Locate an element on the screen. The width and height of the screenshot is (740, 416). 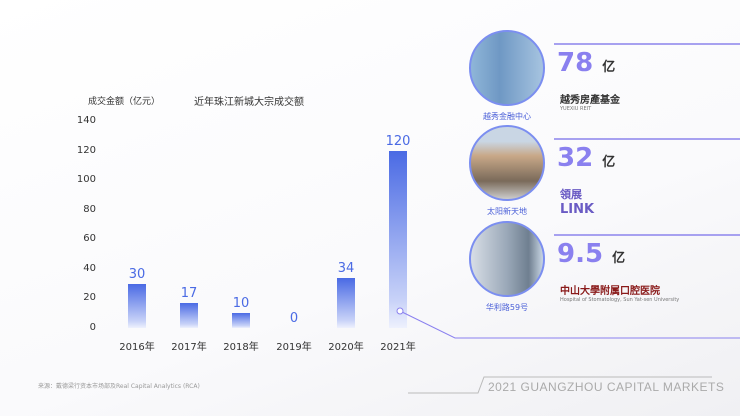
deal-amount: 9.5 亿 is located at coordinates (591, 254).